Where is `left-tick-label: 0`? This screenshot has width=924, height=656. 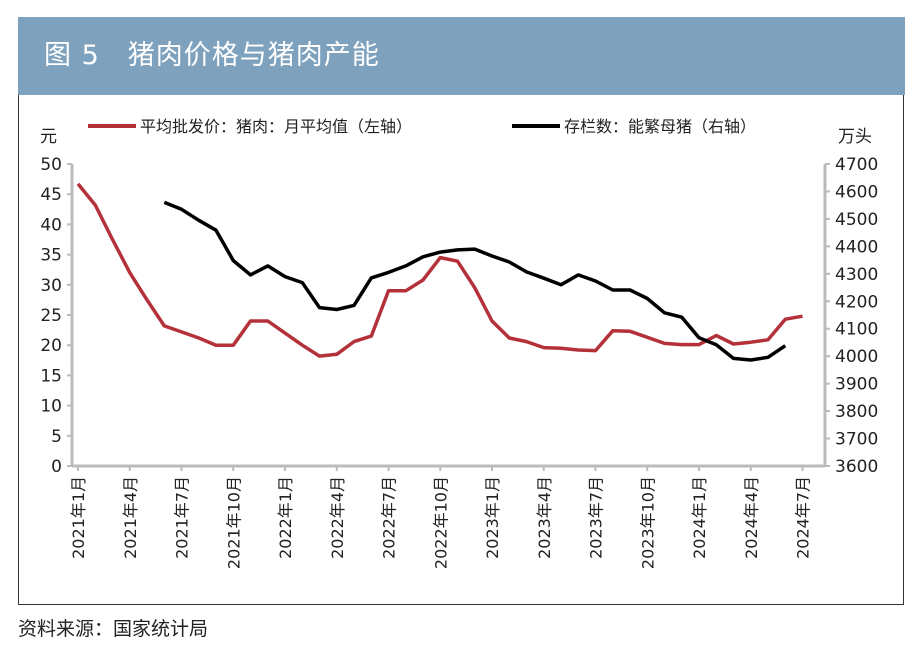
left-tick-label: 0 is located at coordinates (56, 467).